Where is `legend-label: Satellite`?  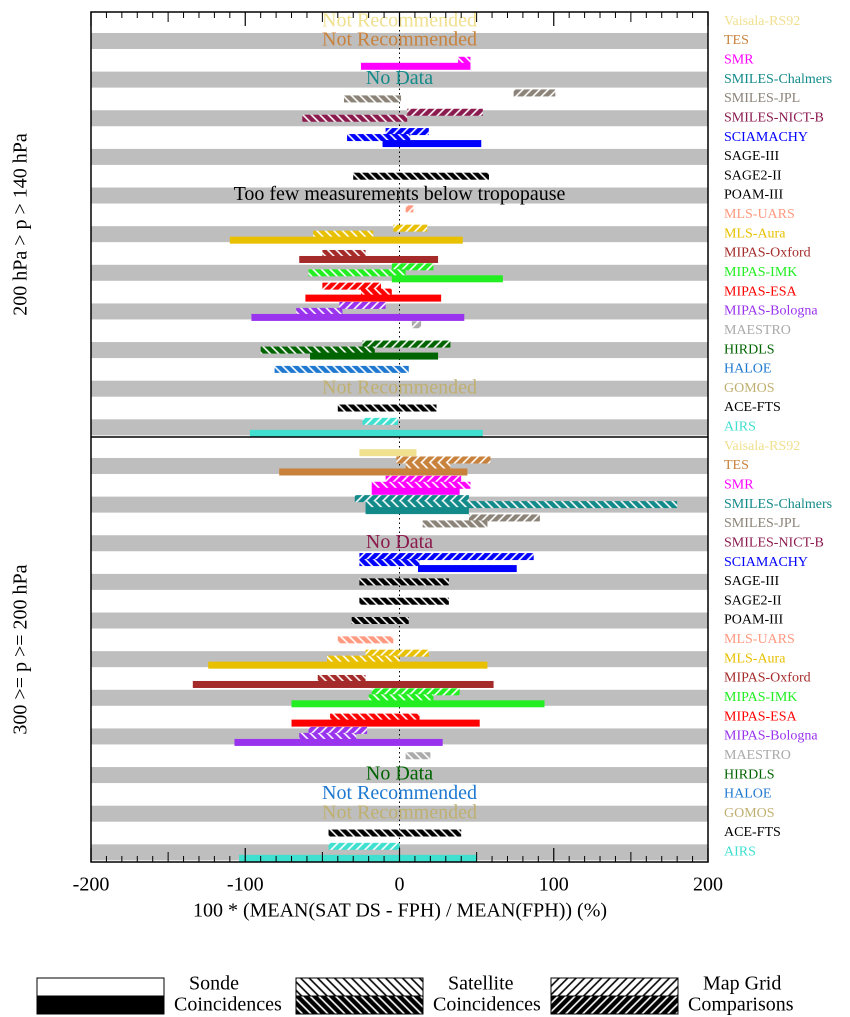
legend-label: Satellite is located at coordinates (481, 984).